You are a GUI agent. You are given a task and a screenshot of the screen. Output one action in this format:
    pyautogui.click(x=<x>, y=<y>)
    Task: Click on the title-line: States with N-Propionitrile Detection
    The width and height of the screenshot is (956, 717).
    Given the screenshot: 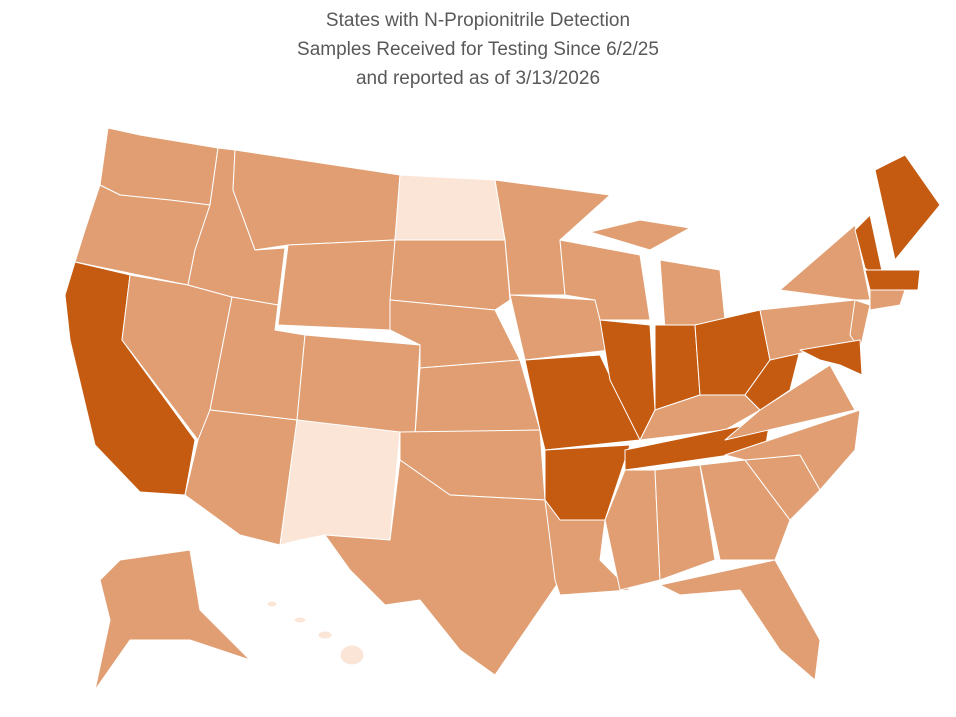 What is the action you would take?
    pyautogui.click(x=478, y=20)
    